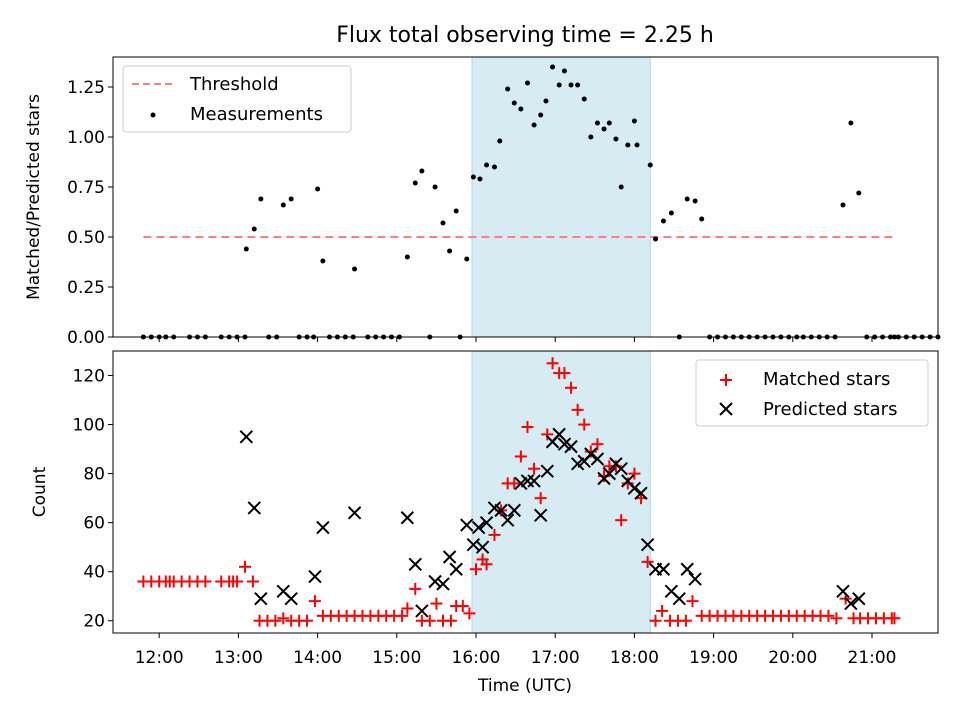 Image resolution: width=960 pixels, height=724 pixels. I want to click on y-tick-label: 0.75, so click(86, 188).